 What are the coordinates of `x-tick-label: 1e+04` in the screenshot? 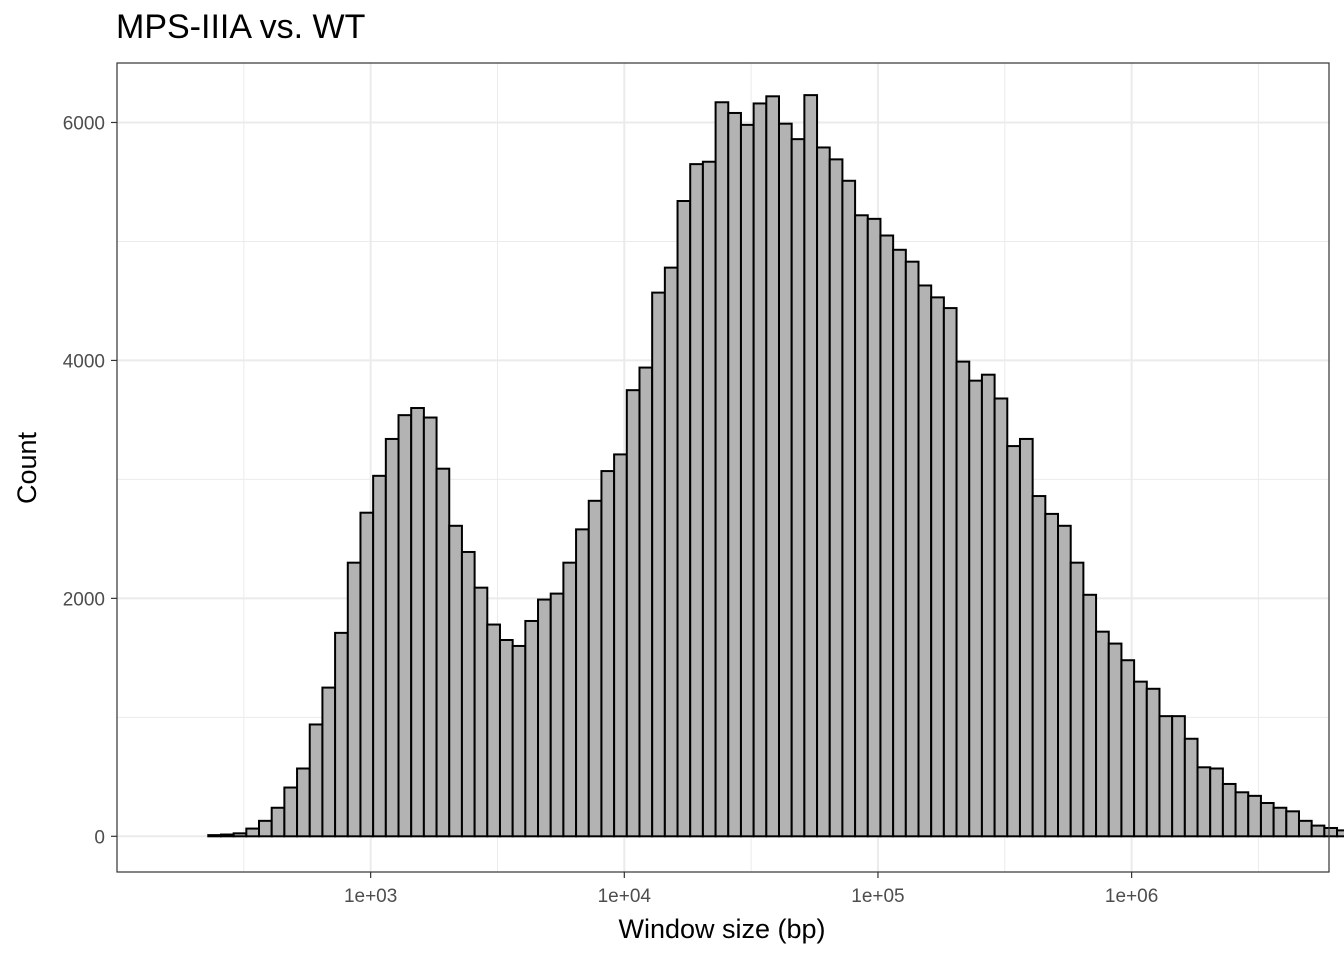 It's located at (625, 896).